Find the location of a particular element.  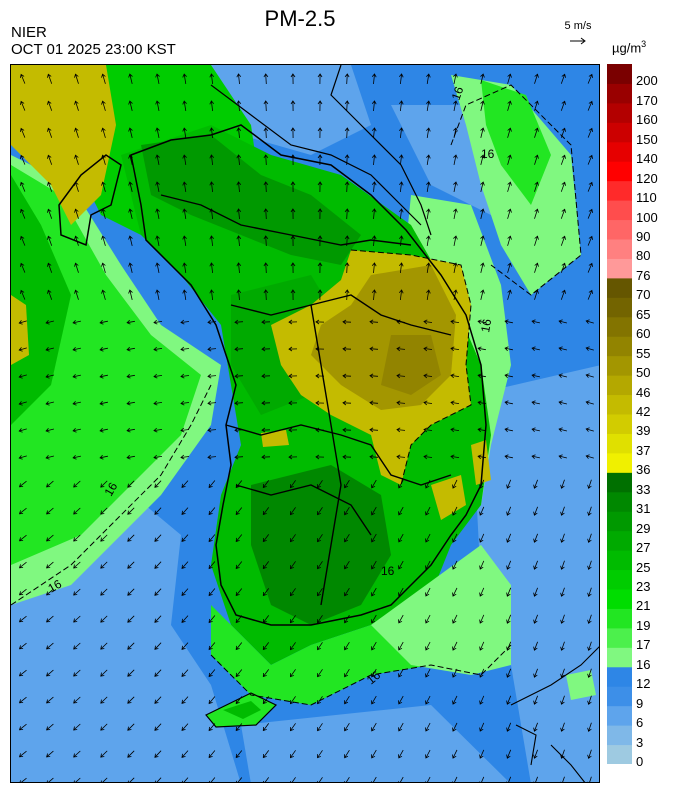

colorbar-tick-76: 76 is located at coordinates (643, 275).